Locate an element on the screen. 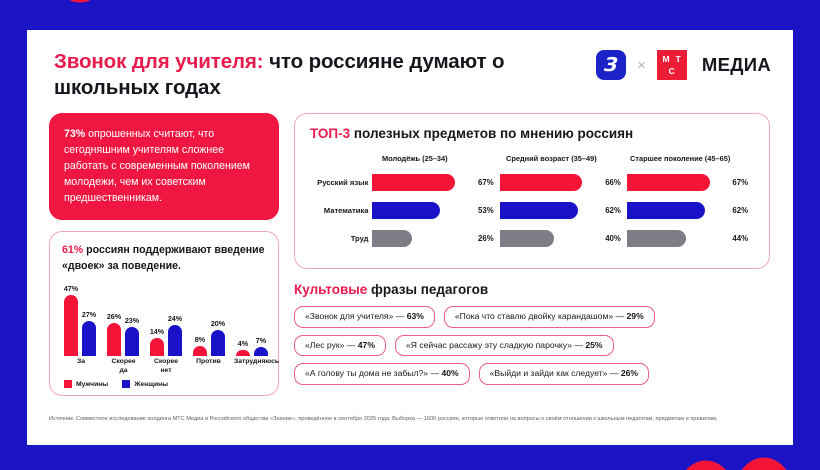 The height and width of the screenshot is (470, 820). phrase-pill: «Выйди и зайди как следует» — 26% is located at coordinates (564, 374).